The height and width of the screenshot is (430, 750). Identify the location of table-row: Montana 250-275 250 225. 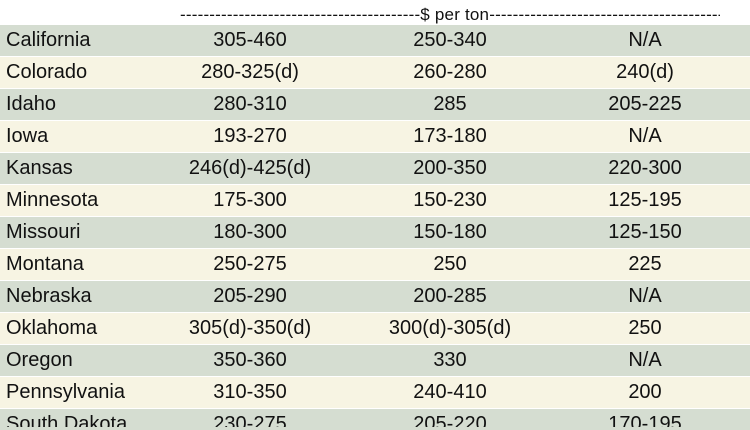
(375, 264).